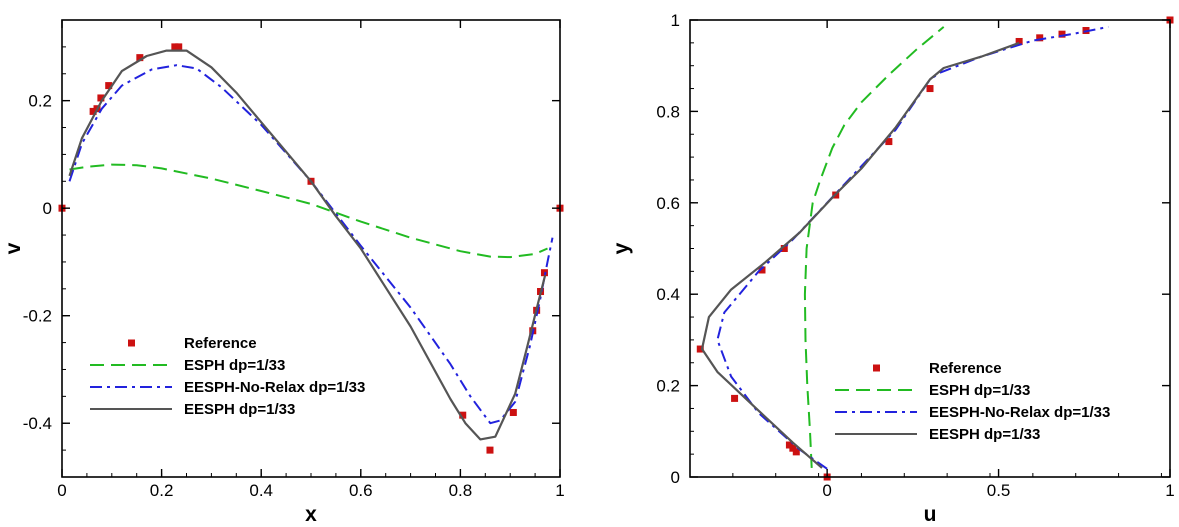  I want to click on x-tick-label: 0.8, so click(461, 490).